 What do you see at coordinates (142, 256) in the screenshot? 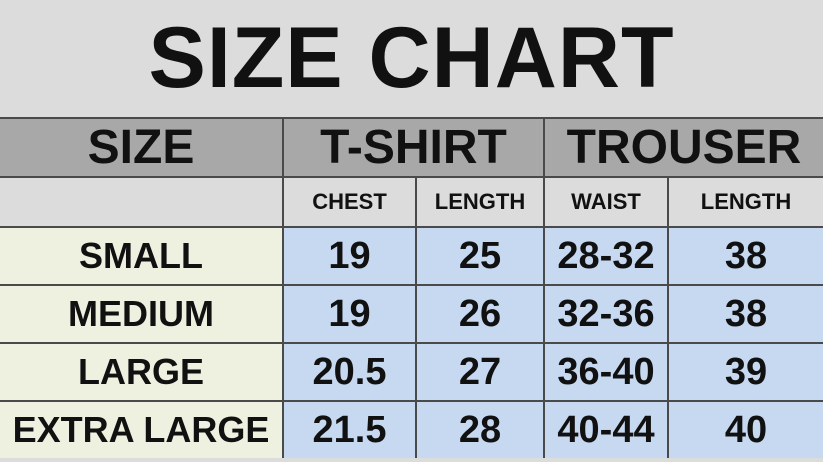
I see `cell-size: SMALL` at bounding box center [142, 256].